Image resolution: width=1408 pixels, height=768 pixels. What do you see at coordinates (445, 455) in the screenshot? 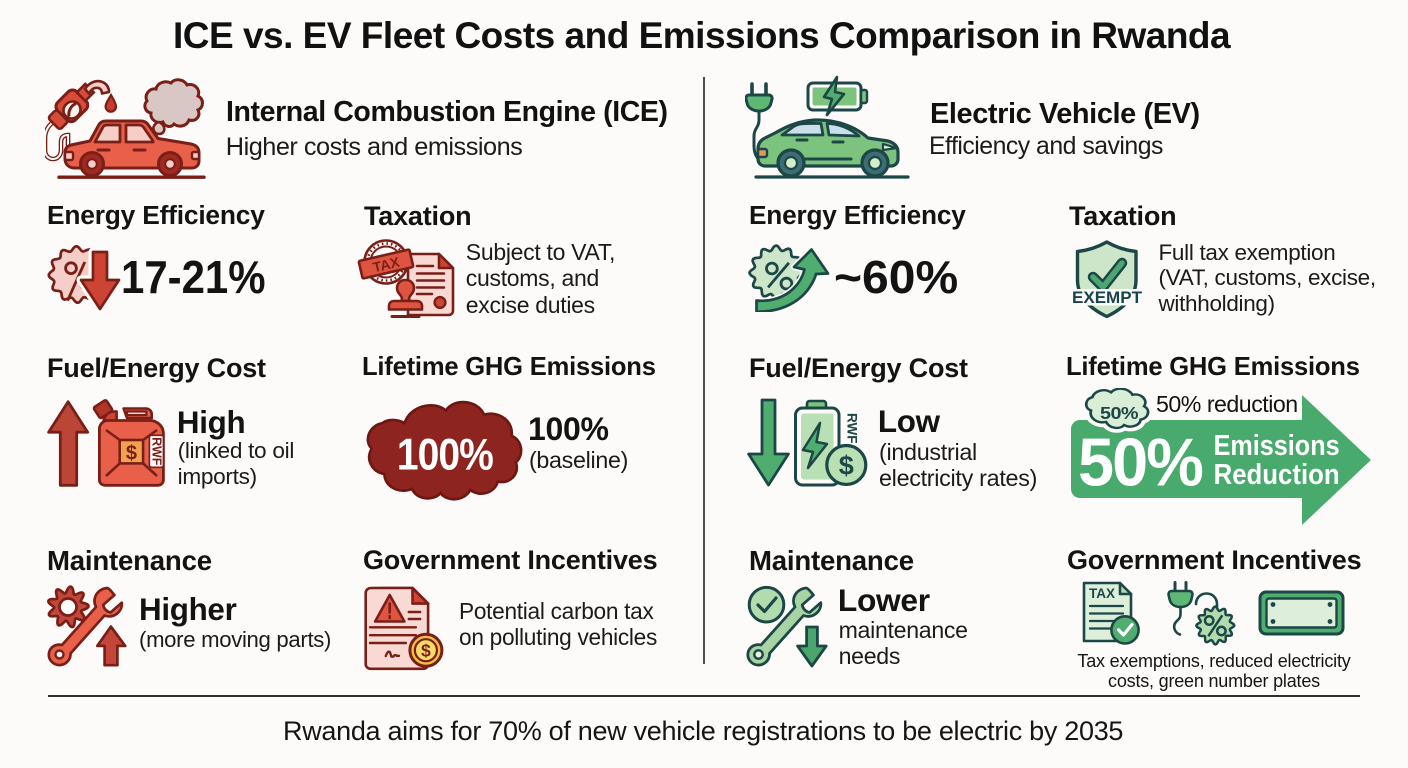
I see `svg-text: 100%` at bounding box center [445, 455].